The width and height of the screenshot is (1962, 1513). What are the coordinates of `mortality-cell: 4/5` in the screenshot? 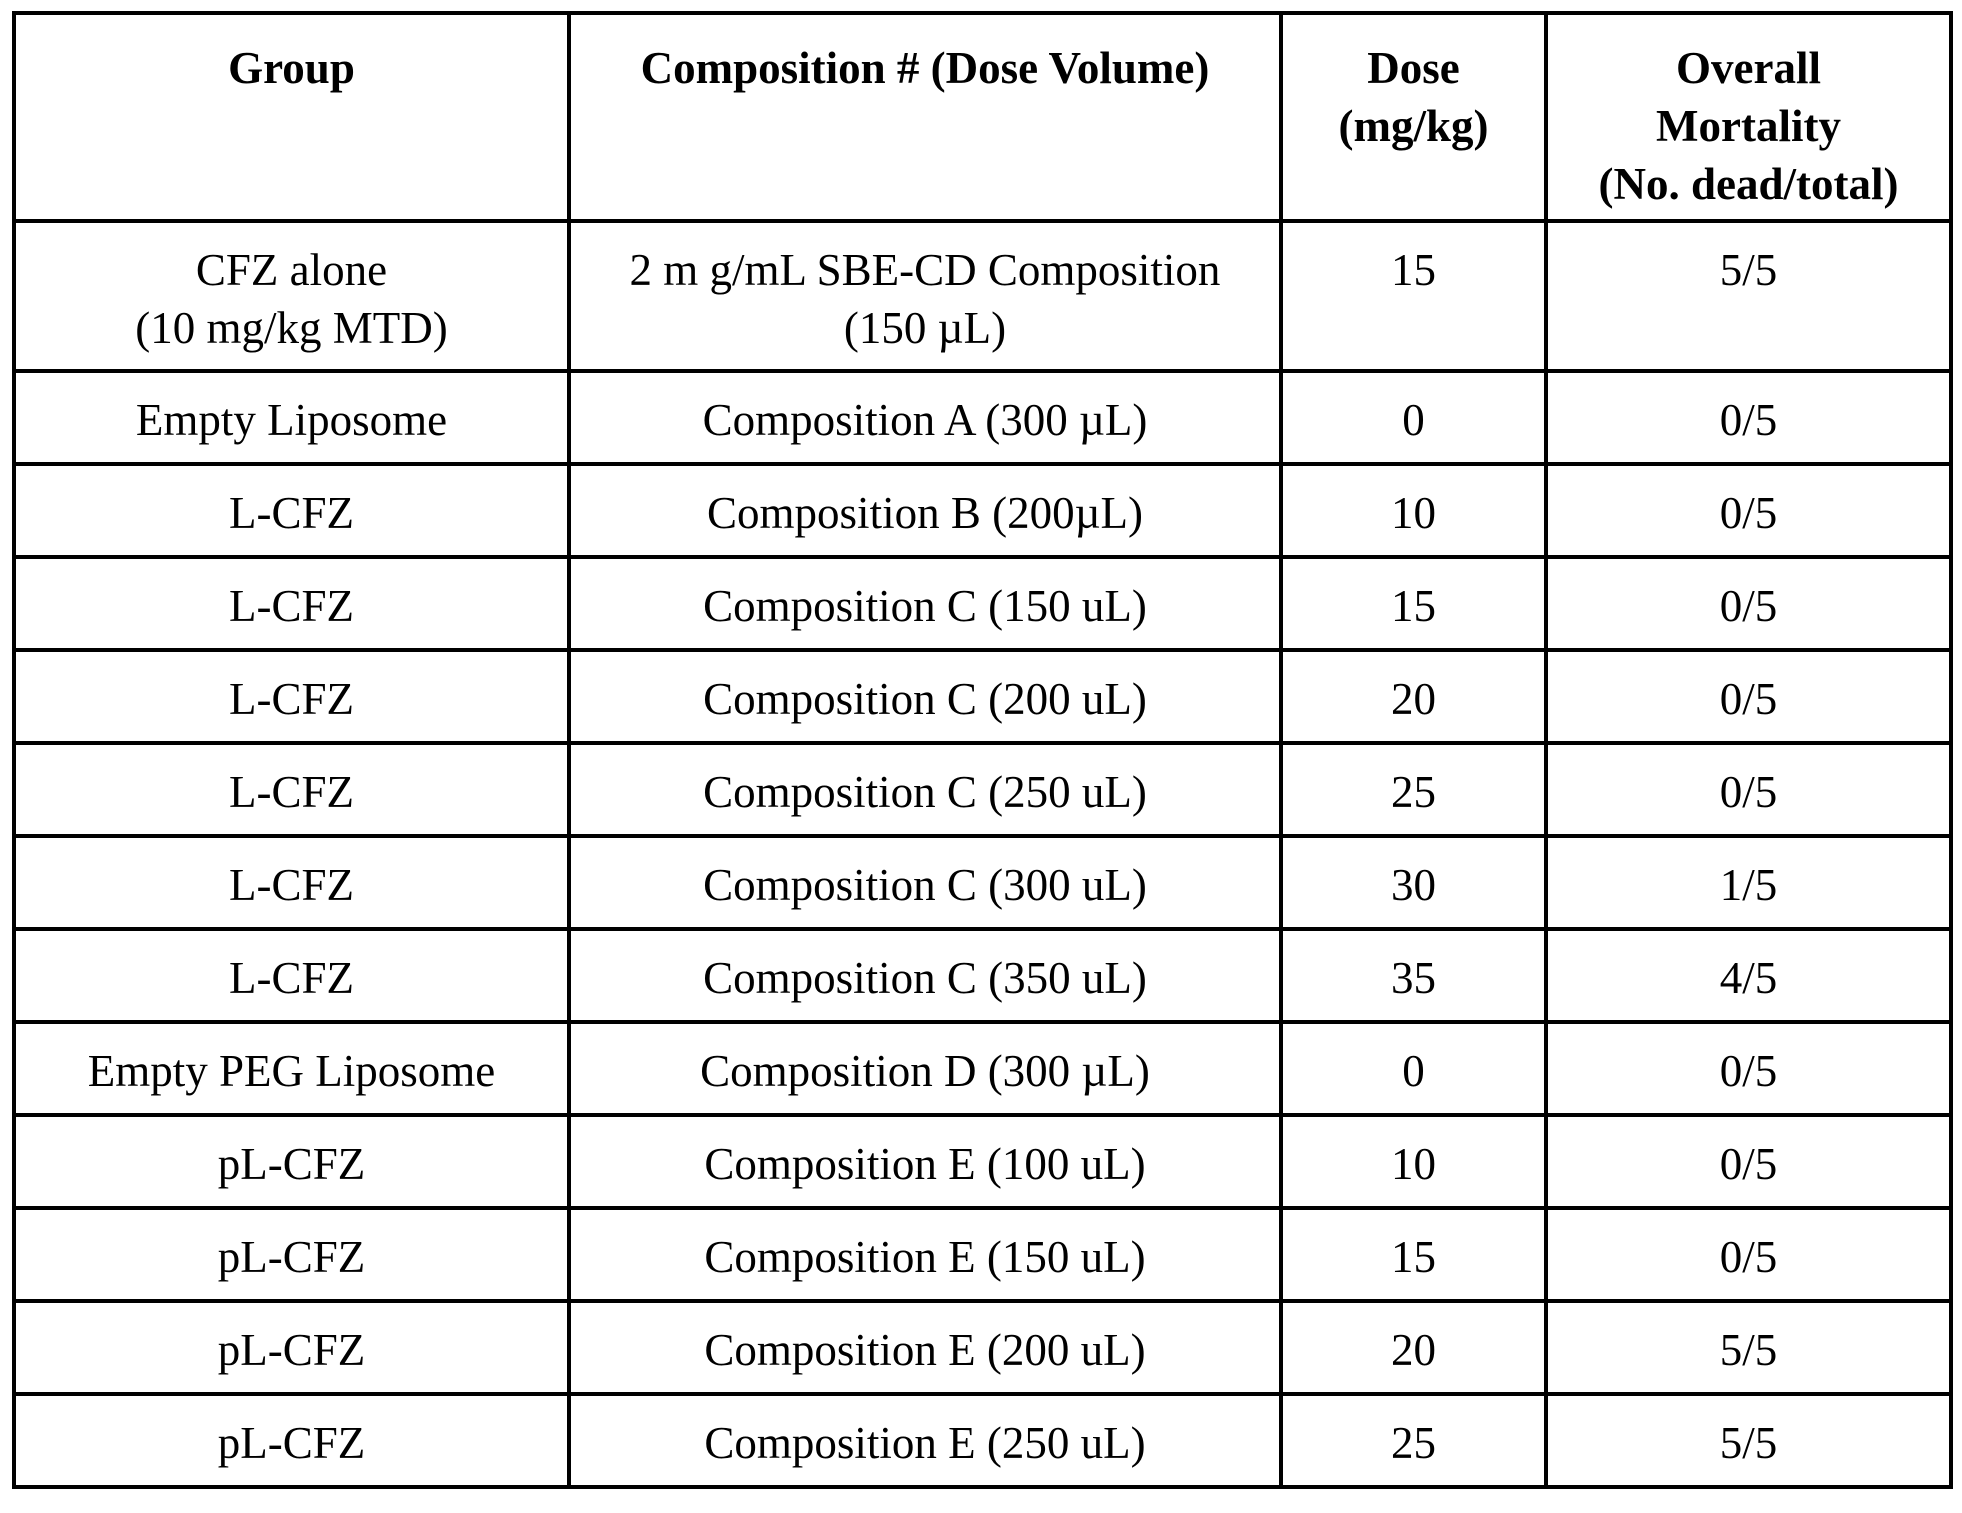 It's located at (1748, 975).